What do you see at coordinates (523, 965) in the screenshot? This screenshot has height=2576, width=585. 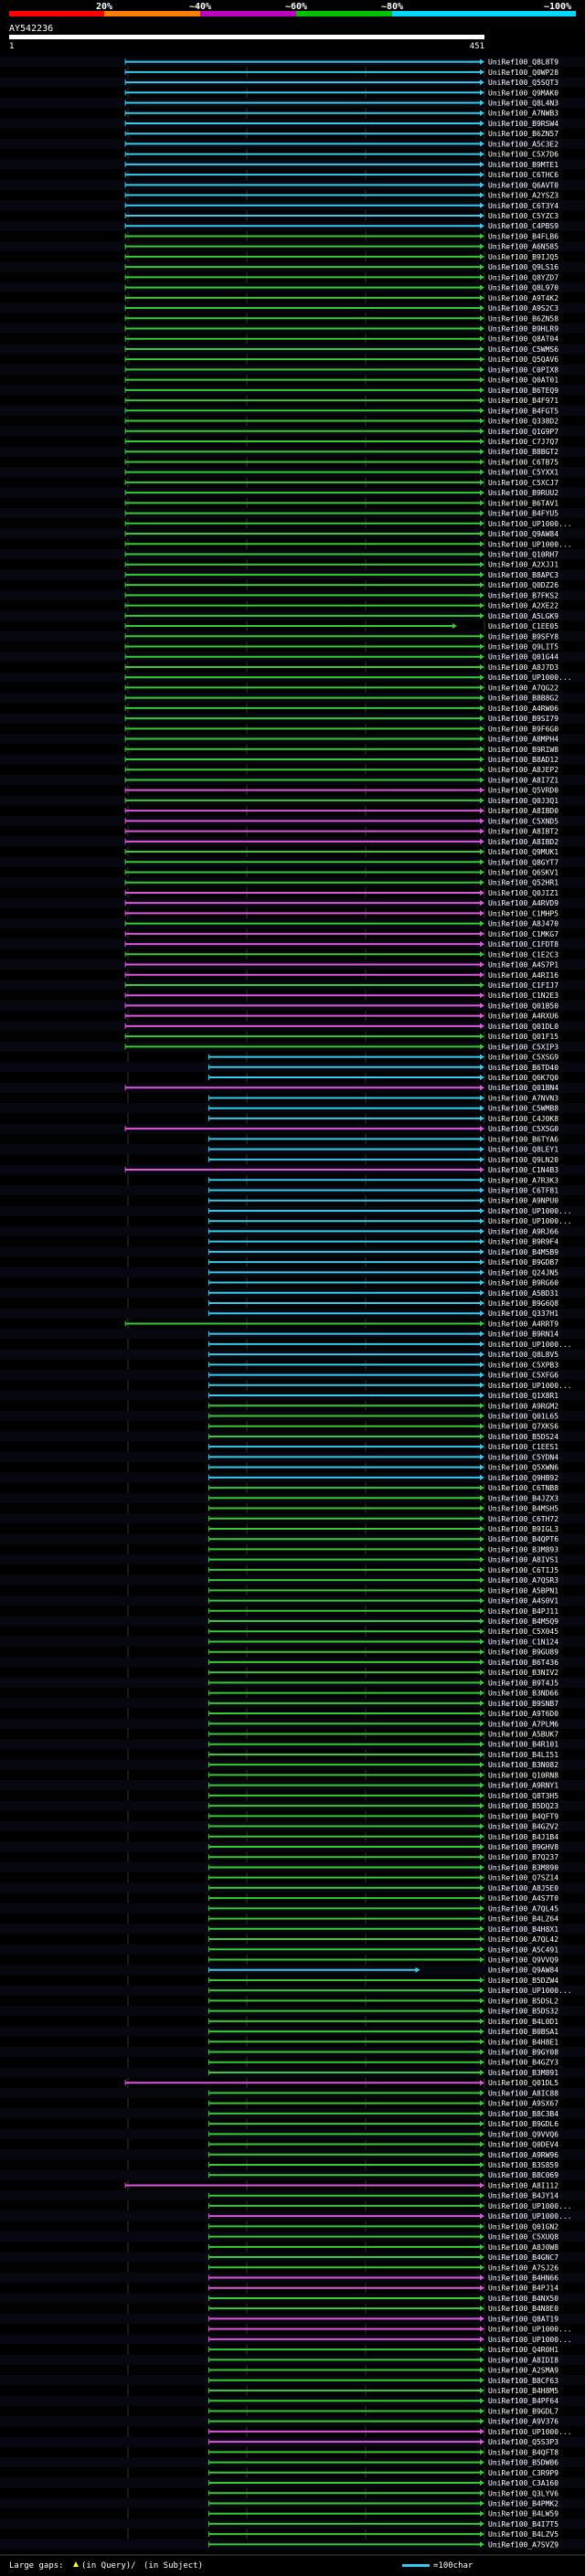 I see `hit-label: UniRef100_A4S7P1` at bounding box center [523, 965].